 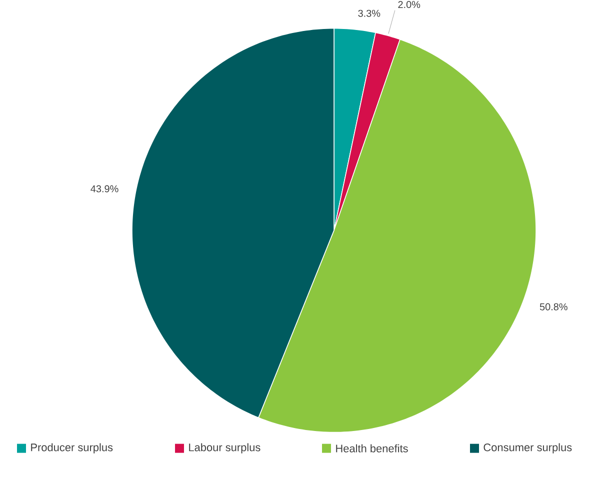 What do you see at coordinates (372, 448) in the screenshot?
I see `legend-label: Health benefits` at bounding box center [372, 448].